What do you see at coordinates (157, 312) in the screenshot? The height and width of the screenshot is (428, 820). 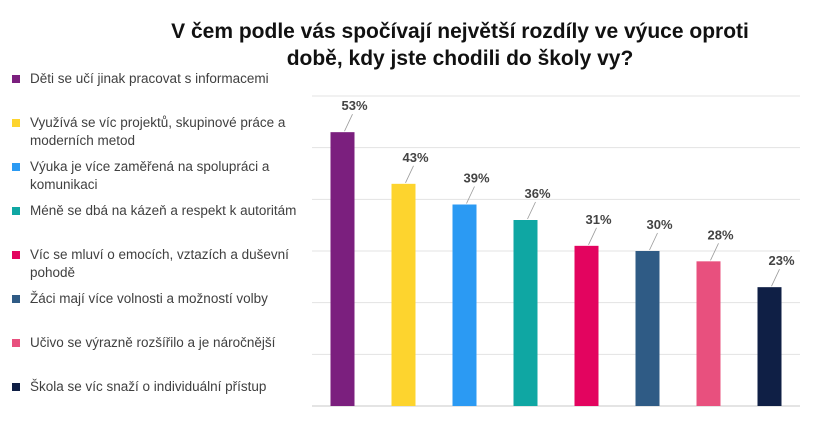 I see `legend-item: Žáci mají více volnosti a možností volby` at bounding box center [157, 312].